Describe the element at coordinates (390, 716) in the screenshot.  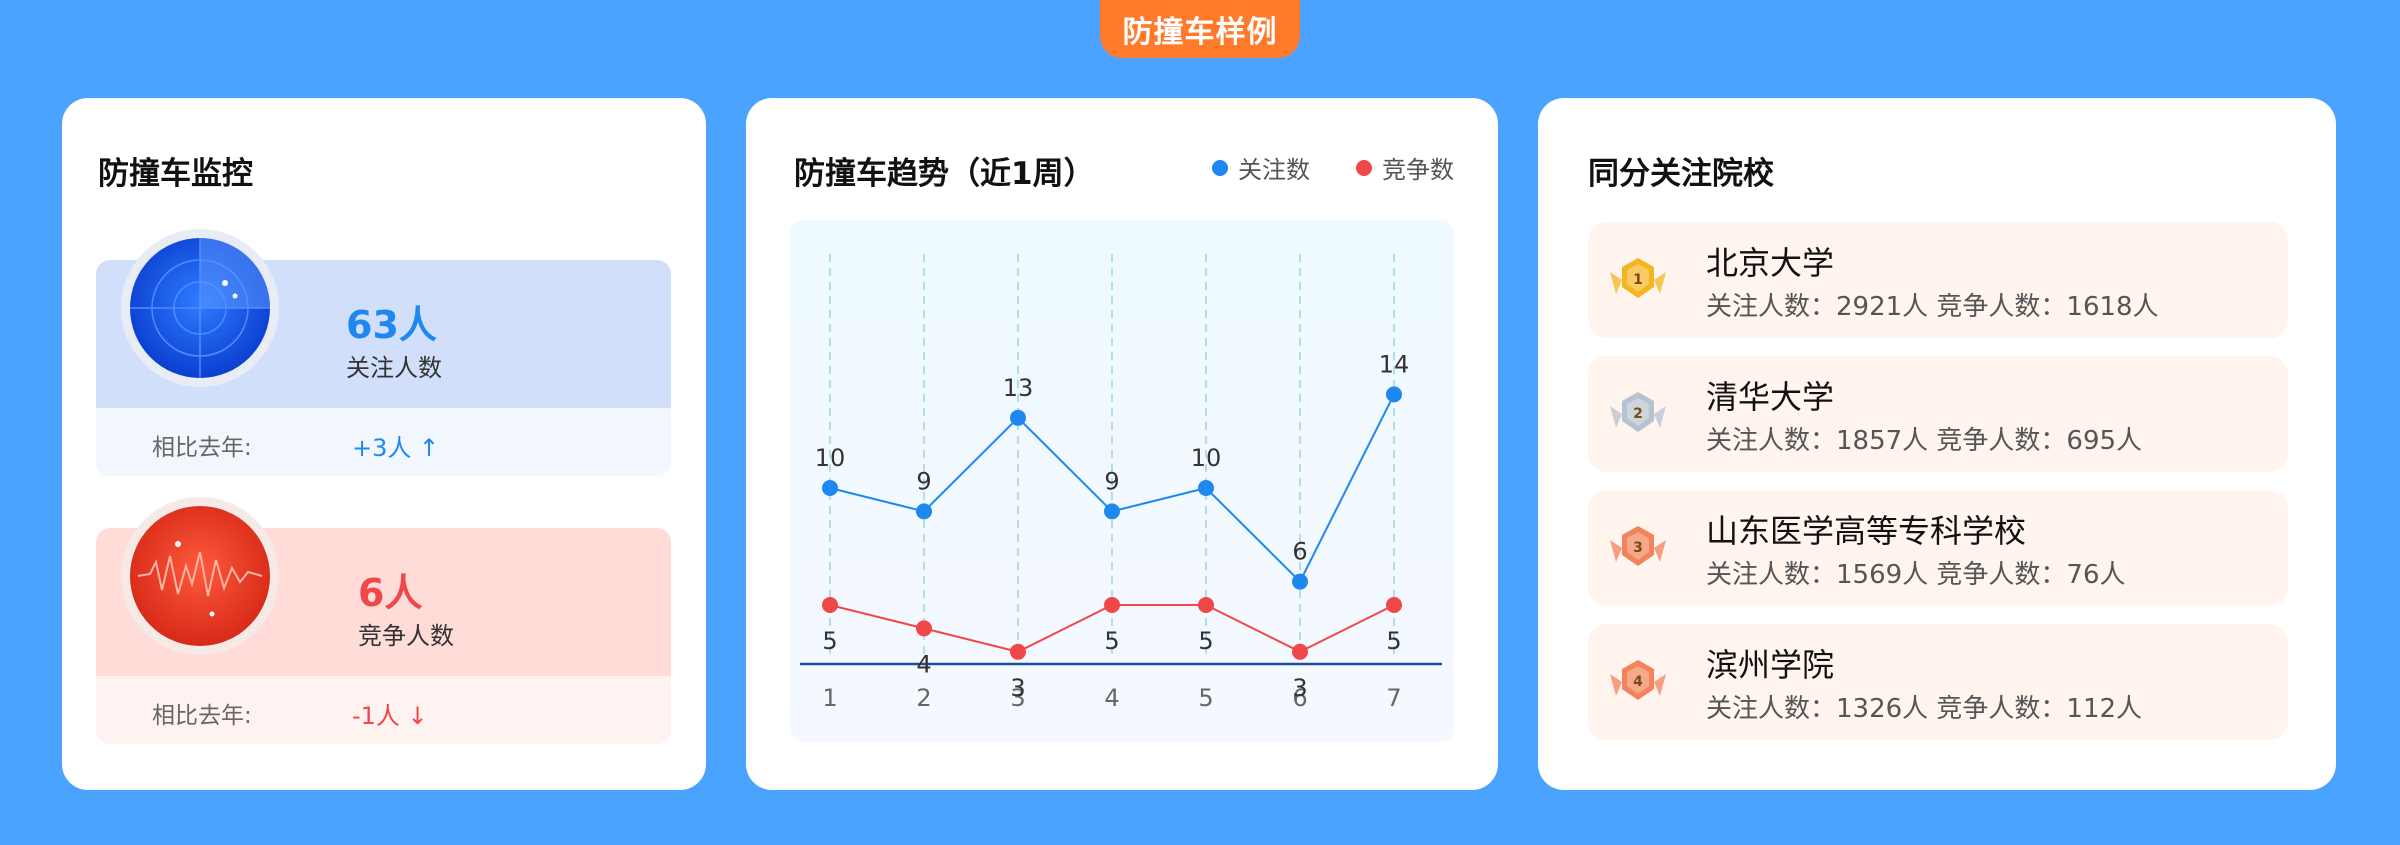
I see `compete-compare-value: -1人 ↓` at that location.